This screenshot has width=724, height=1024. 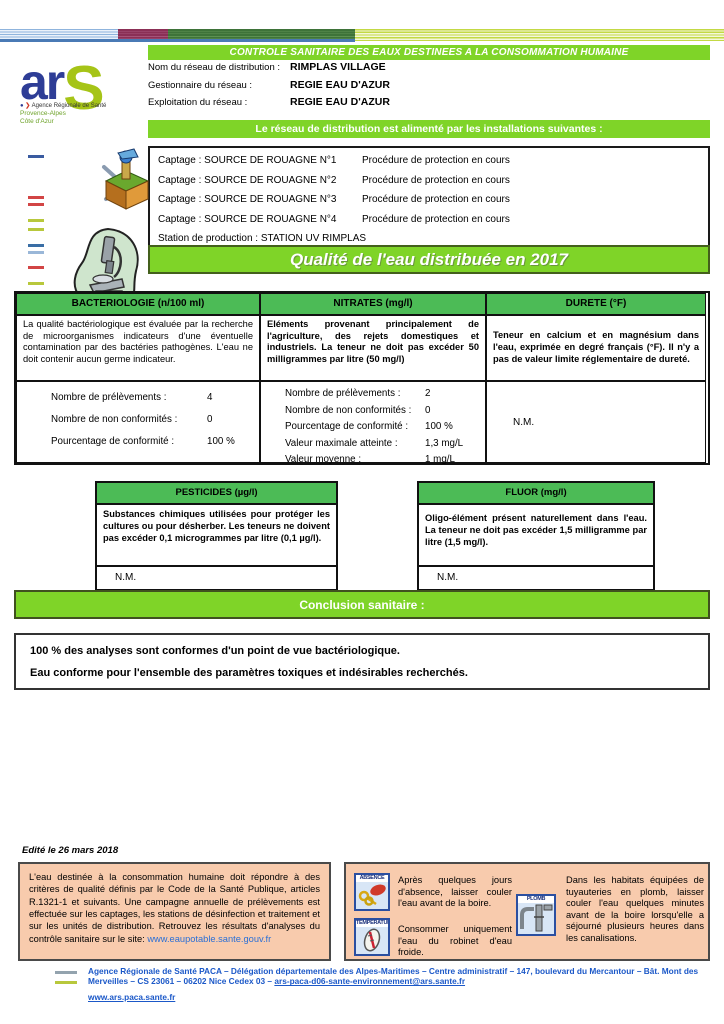 What do you see at coordinates (69, 106) in the screenshot?
I see `ars-agency-name: Agence Régionale de Santé` at bounding box center [69, 106].